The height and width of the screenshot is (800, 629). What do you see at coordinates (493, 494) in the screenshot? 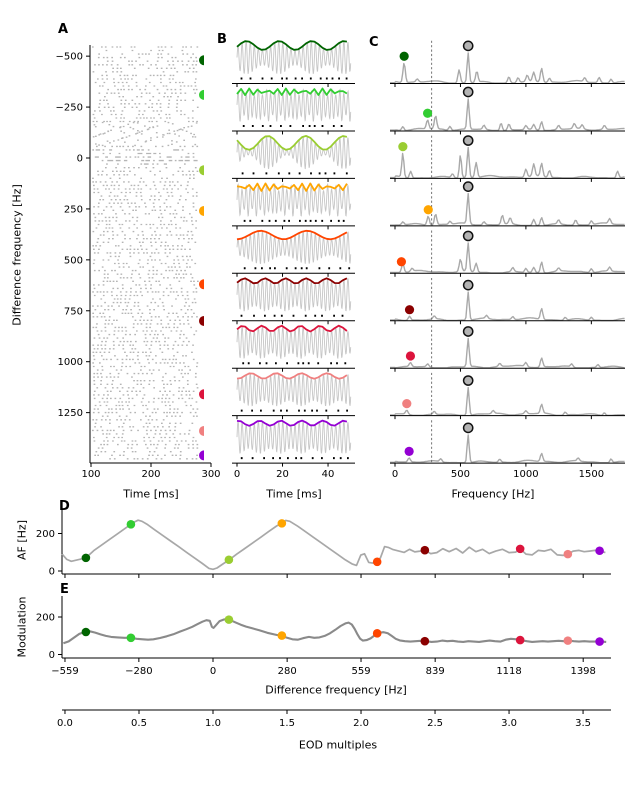
I see `c-x-axis-title: Frequency [Hz]` at bounding box center [493, 494].